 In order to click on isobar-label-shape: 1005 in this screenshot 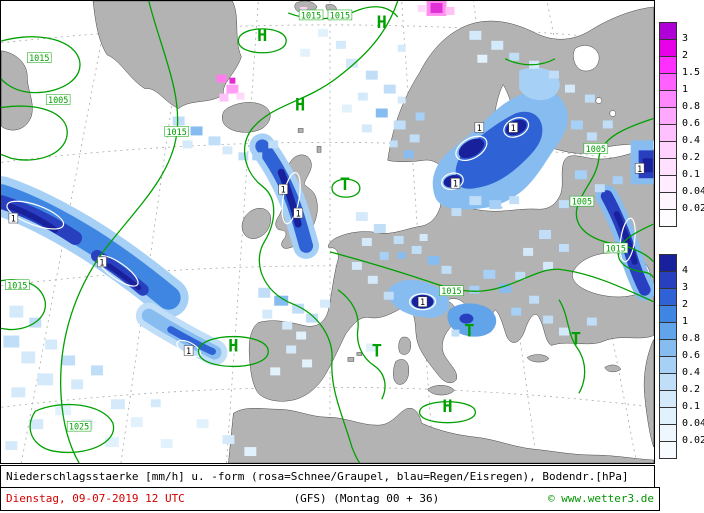, I will do `click(58, 100)`.